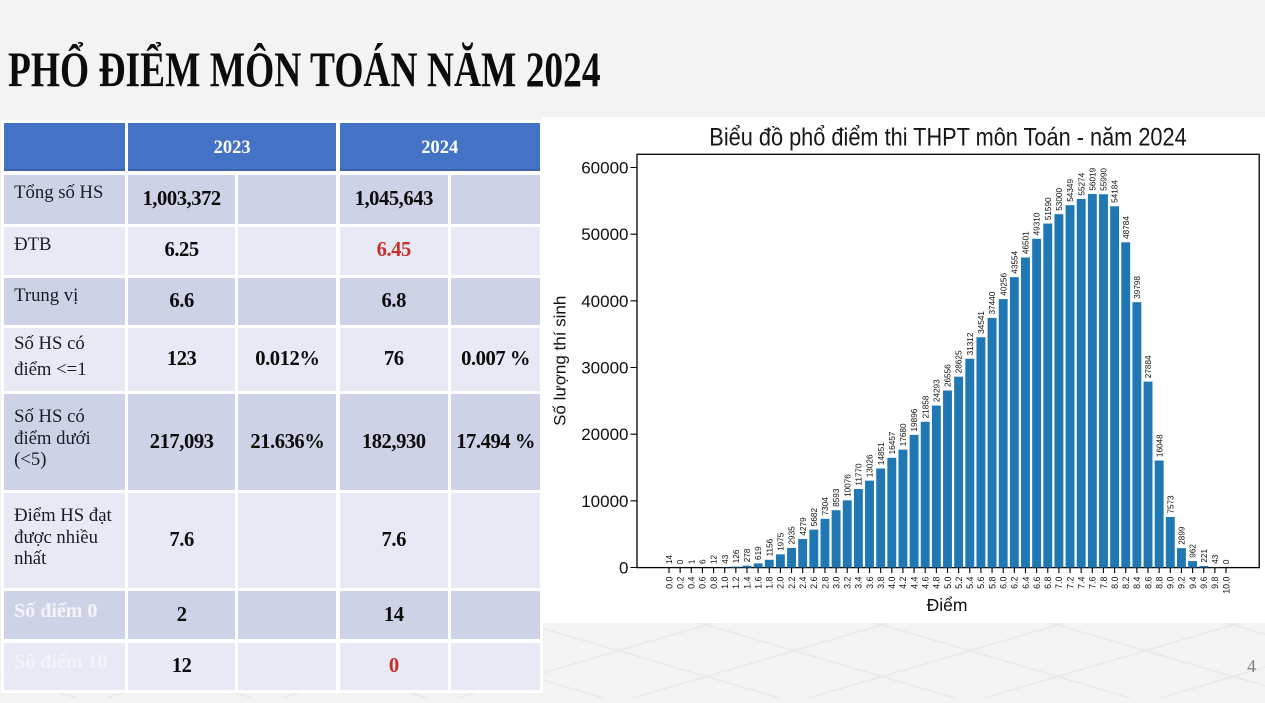 This screenshot has width=1265, height=703. What do you see at coordinates (1148, 582) in the screenshot?
I see `svg-text: 8.6` at bounding box center [1148, 582].